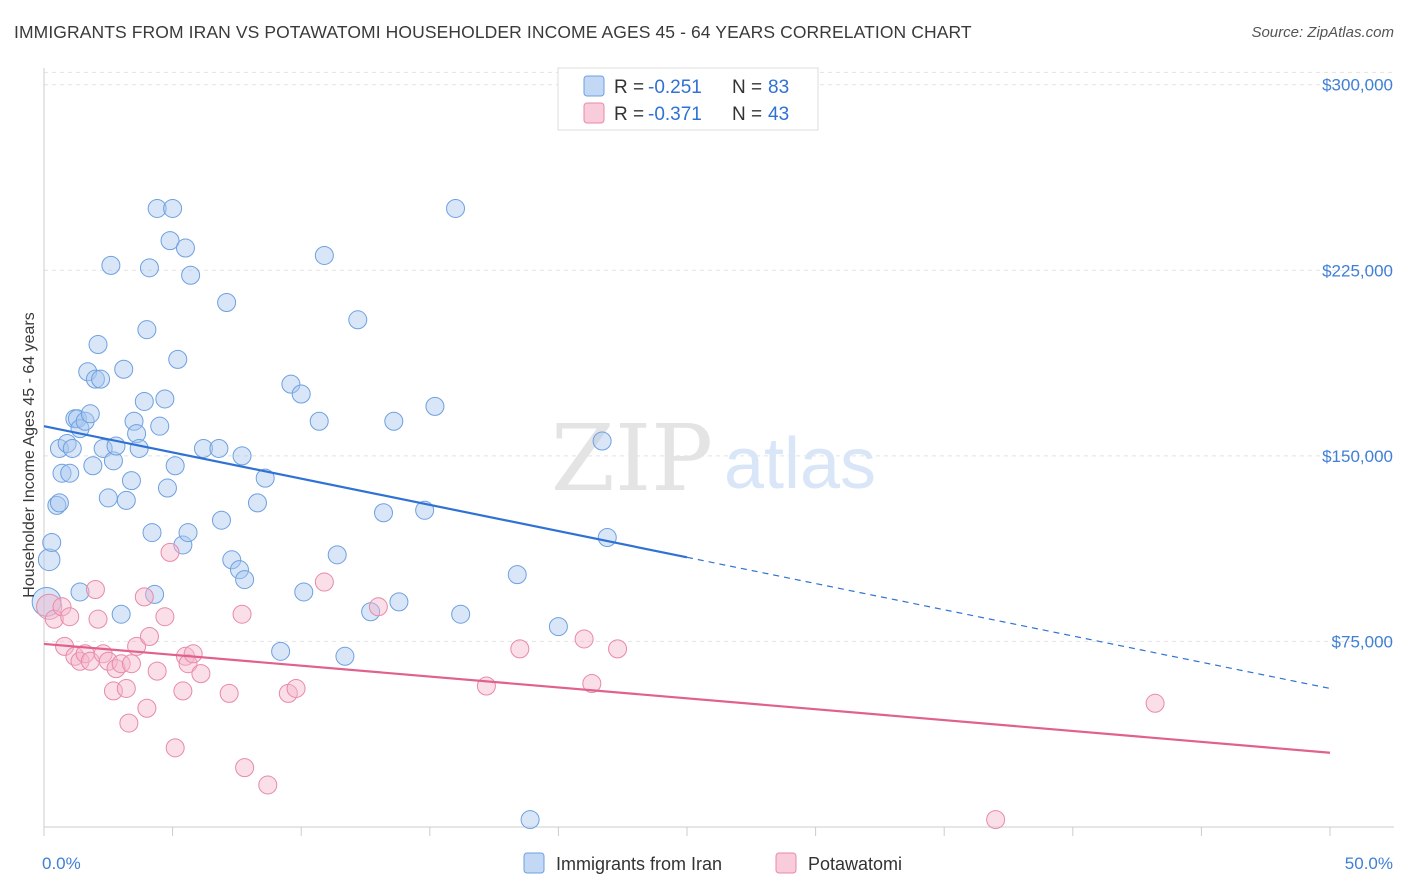 The height and width of the screenshot is (892, 1406). I want to click on chart-source: Source: ZipAtlas.com, so click(1322, 32).